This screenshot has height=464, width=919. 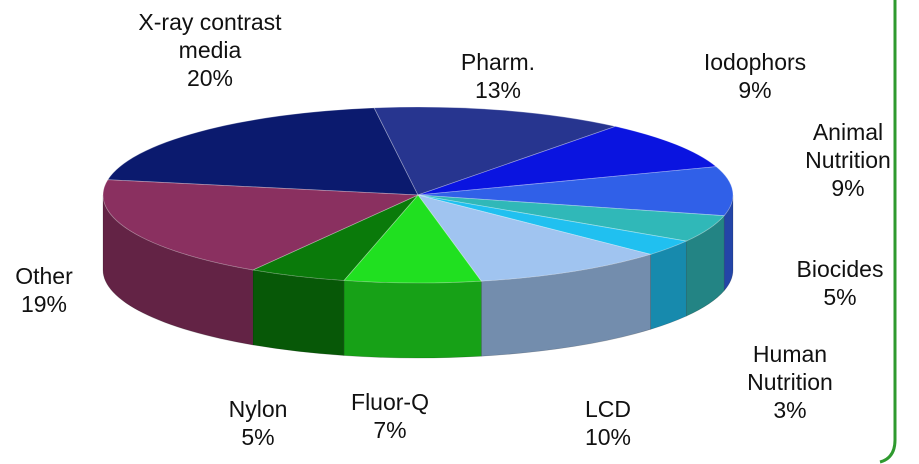 I want to click on slice-name: Iodophors, so click(x=755, y=62).